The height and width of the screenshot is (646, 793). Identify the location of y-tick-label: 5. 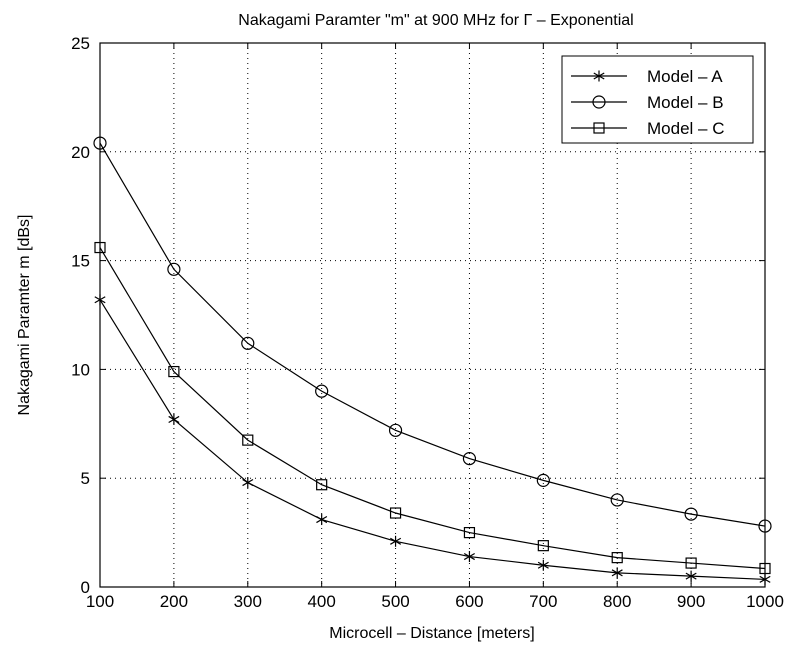
(85, 478).